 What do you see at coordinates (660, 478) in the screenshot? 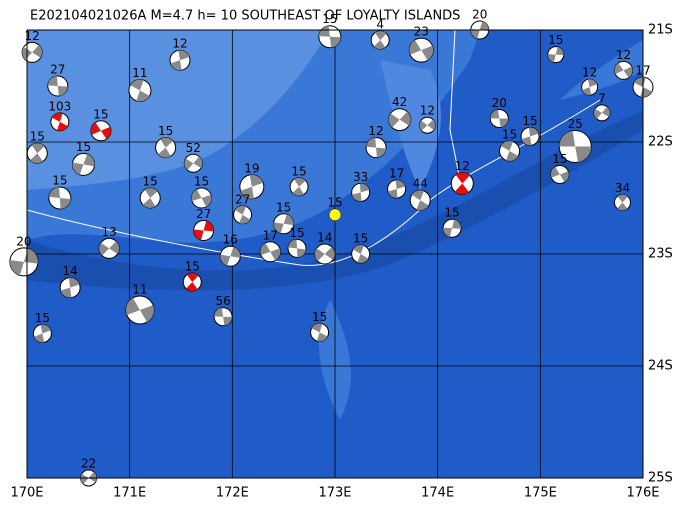
I see `y-tick-label: 25S` at bounding box center [660, 478].